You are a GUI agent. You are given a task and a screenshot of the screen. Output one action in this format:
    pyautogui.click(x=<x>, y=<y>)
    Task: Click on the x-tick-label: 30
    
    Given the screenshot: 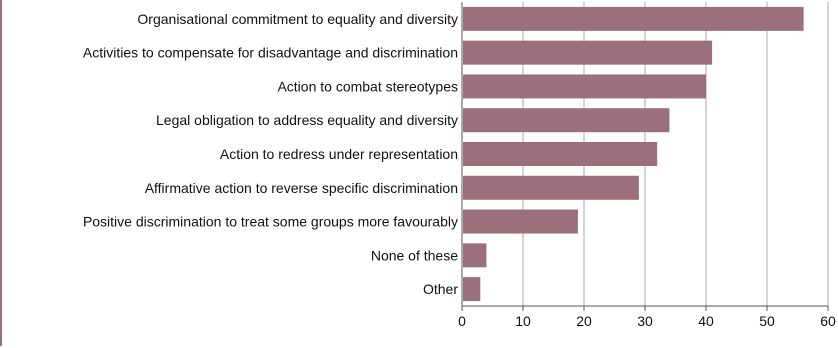 What is the action you would take?
    pyautogui.click(x=645, y=321)
    